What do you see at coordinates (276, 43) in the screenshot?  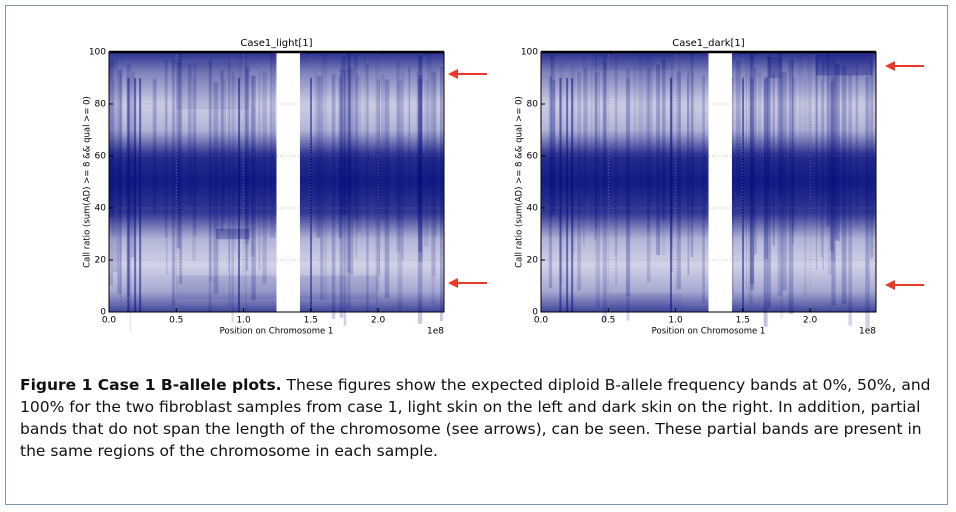 I see `chart-title: Case1_light[1]` at bounding box center [276, 43].